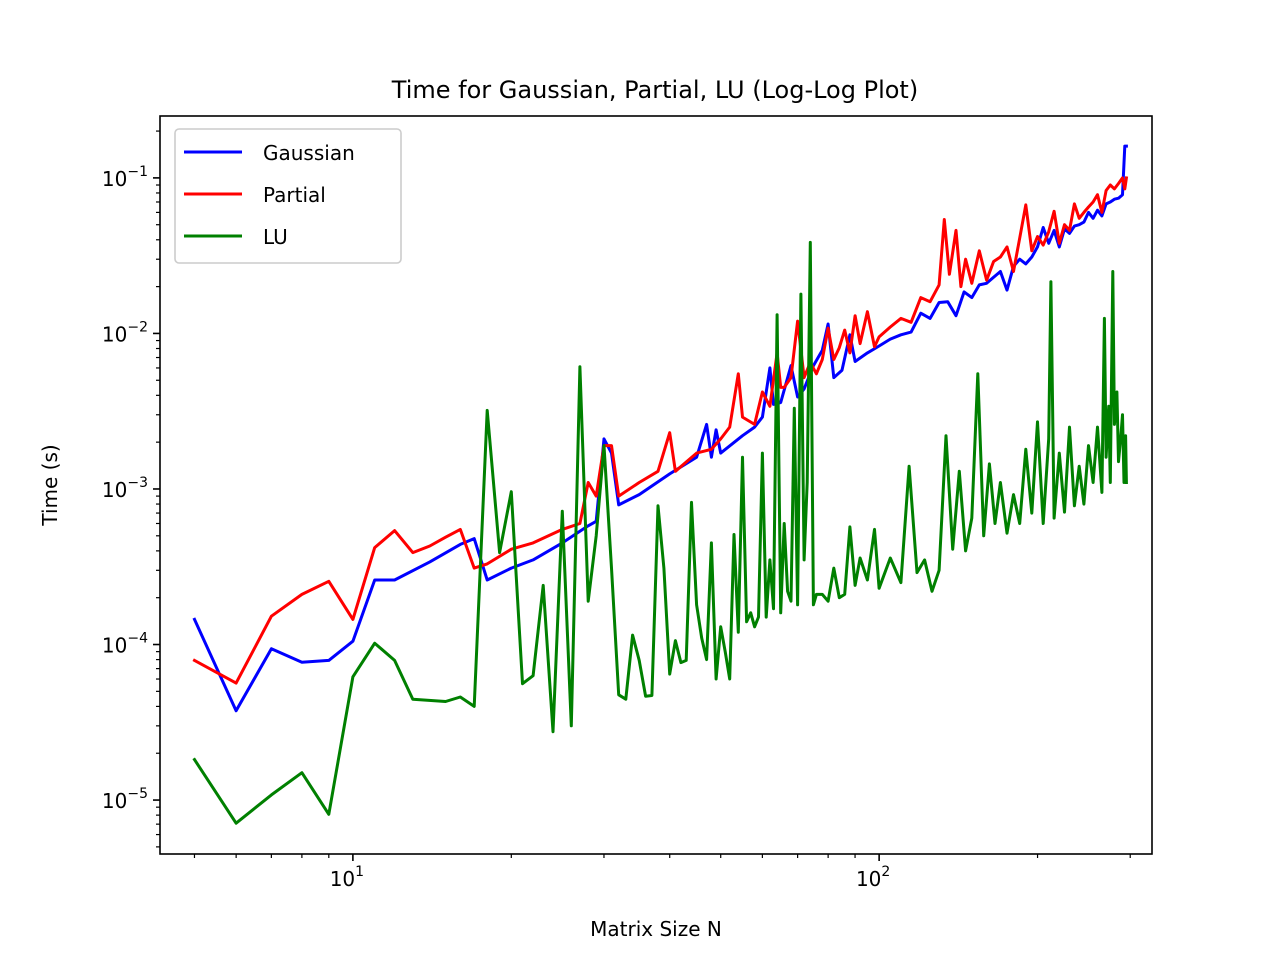  I want to click on legend-box, so click(288, 196).